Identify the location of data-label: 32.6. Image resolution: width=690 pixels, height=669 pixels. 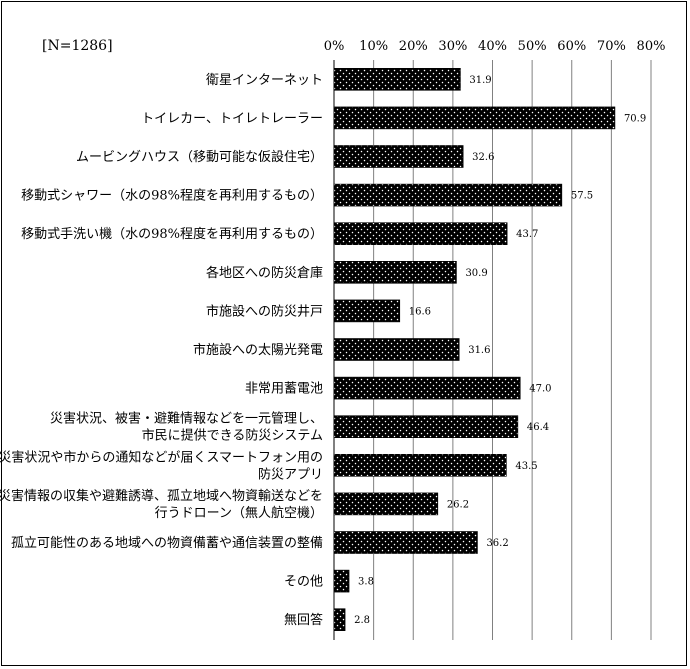
(483, 157).